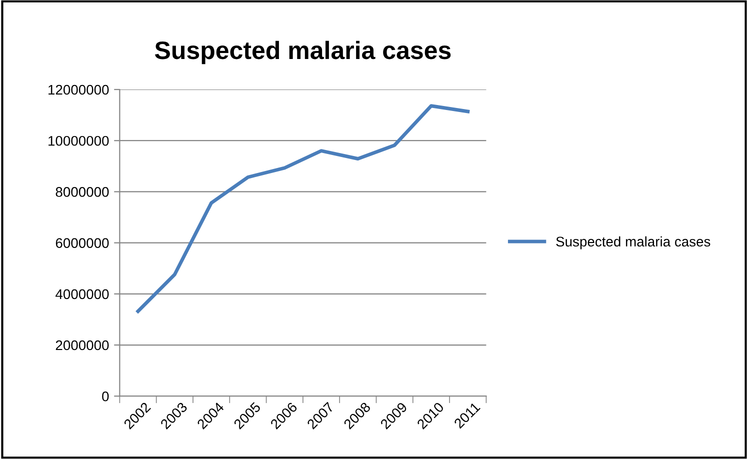  I want to click on legend-label: Suspected malaria cases, so click(633, 243).